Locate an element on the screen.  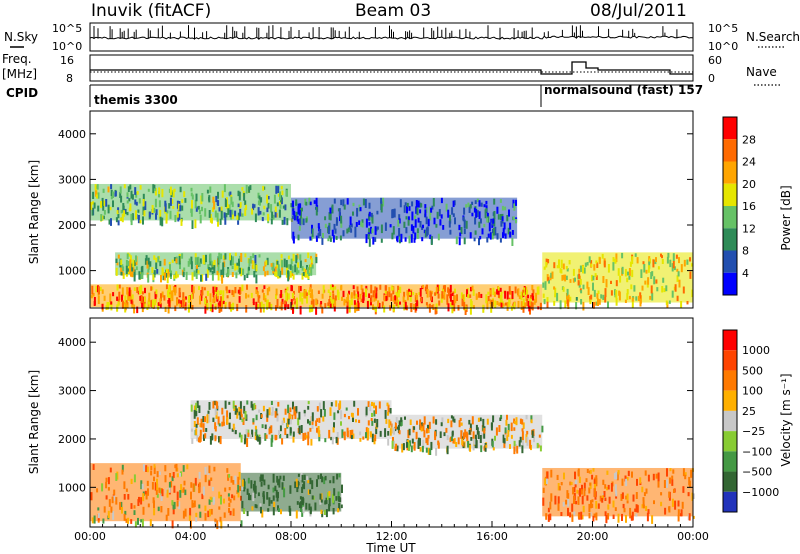
velocity-colorbar-tick: −500 is located at coordinates (757, 472).